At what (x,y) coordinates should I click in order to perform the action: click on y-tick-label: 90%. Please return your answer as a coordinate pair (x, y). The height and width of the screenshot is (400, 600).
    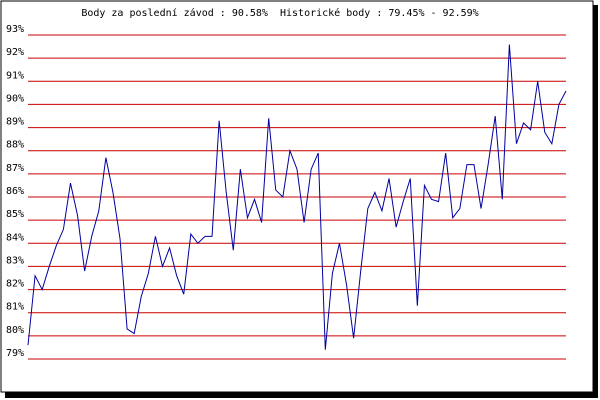
    Looking at the image, I should click on (15, 98).